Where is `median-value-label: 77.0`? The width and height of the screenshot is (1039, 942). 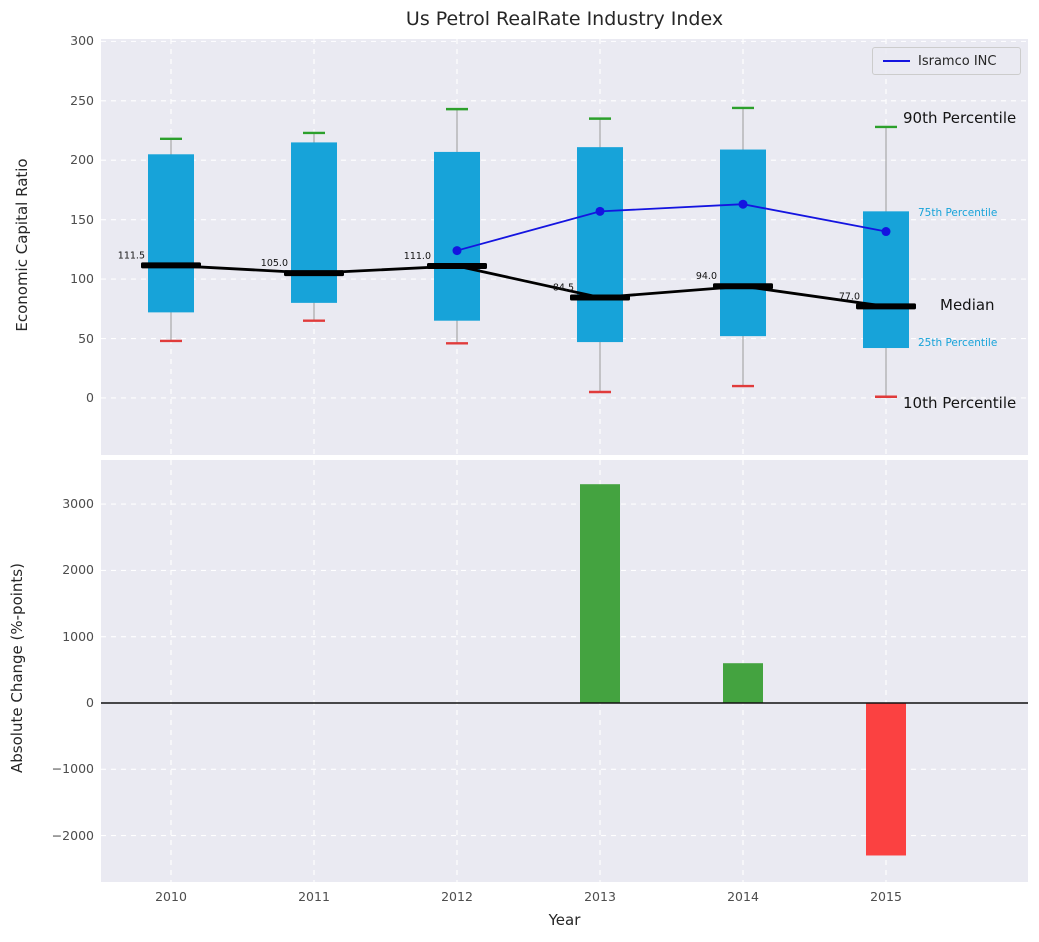
median-value-label: 77.0 is located at coordinates (849, 296).